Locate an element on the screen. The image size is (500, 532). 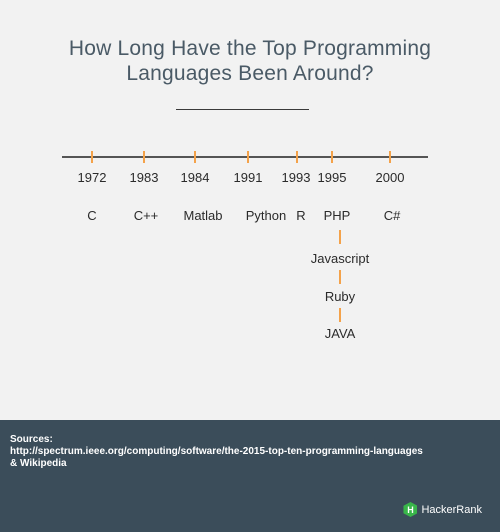
timeline-axis is located at coordinates (245, 157).